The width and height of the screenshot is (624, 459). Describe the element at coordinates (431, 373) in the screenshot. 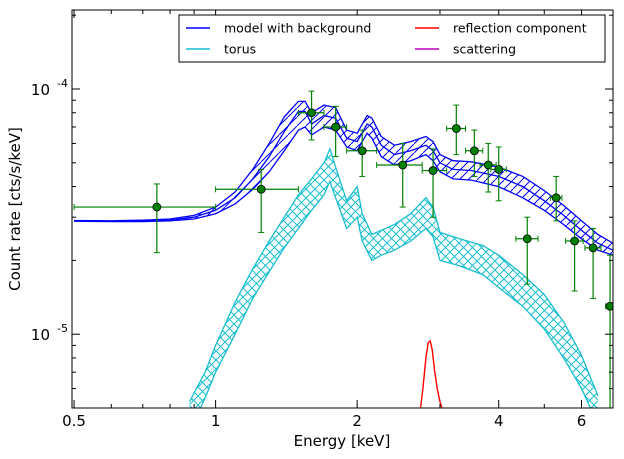

I see `reflection-component-line` at that location.